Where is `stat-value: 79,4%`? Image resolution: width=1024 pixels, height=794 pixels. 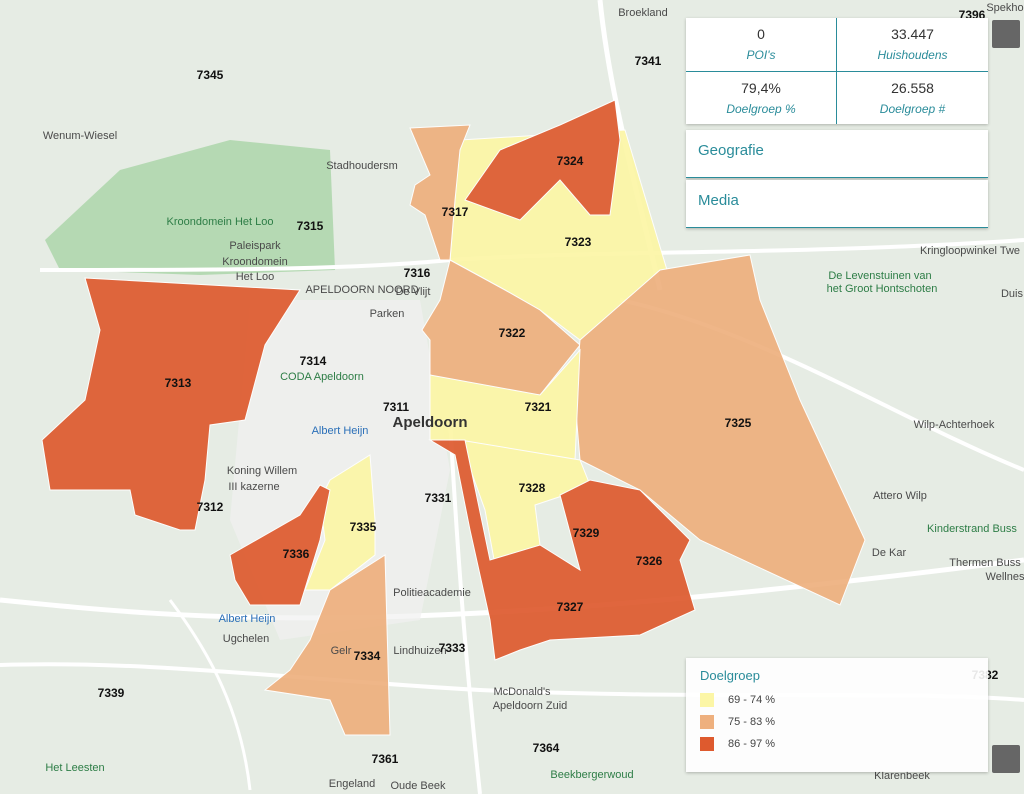 stat-value: 79,4% is located at coordinates (761, 87).